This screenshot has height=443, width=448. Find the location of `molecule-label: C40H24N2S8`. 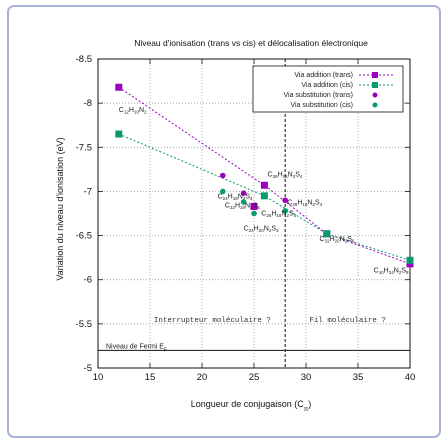

molecule-label: C40H24N2S8 is located at coordinates (391, 272).